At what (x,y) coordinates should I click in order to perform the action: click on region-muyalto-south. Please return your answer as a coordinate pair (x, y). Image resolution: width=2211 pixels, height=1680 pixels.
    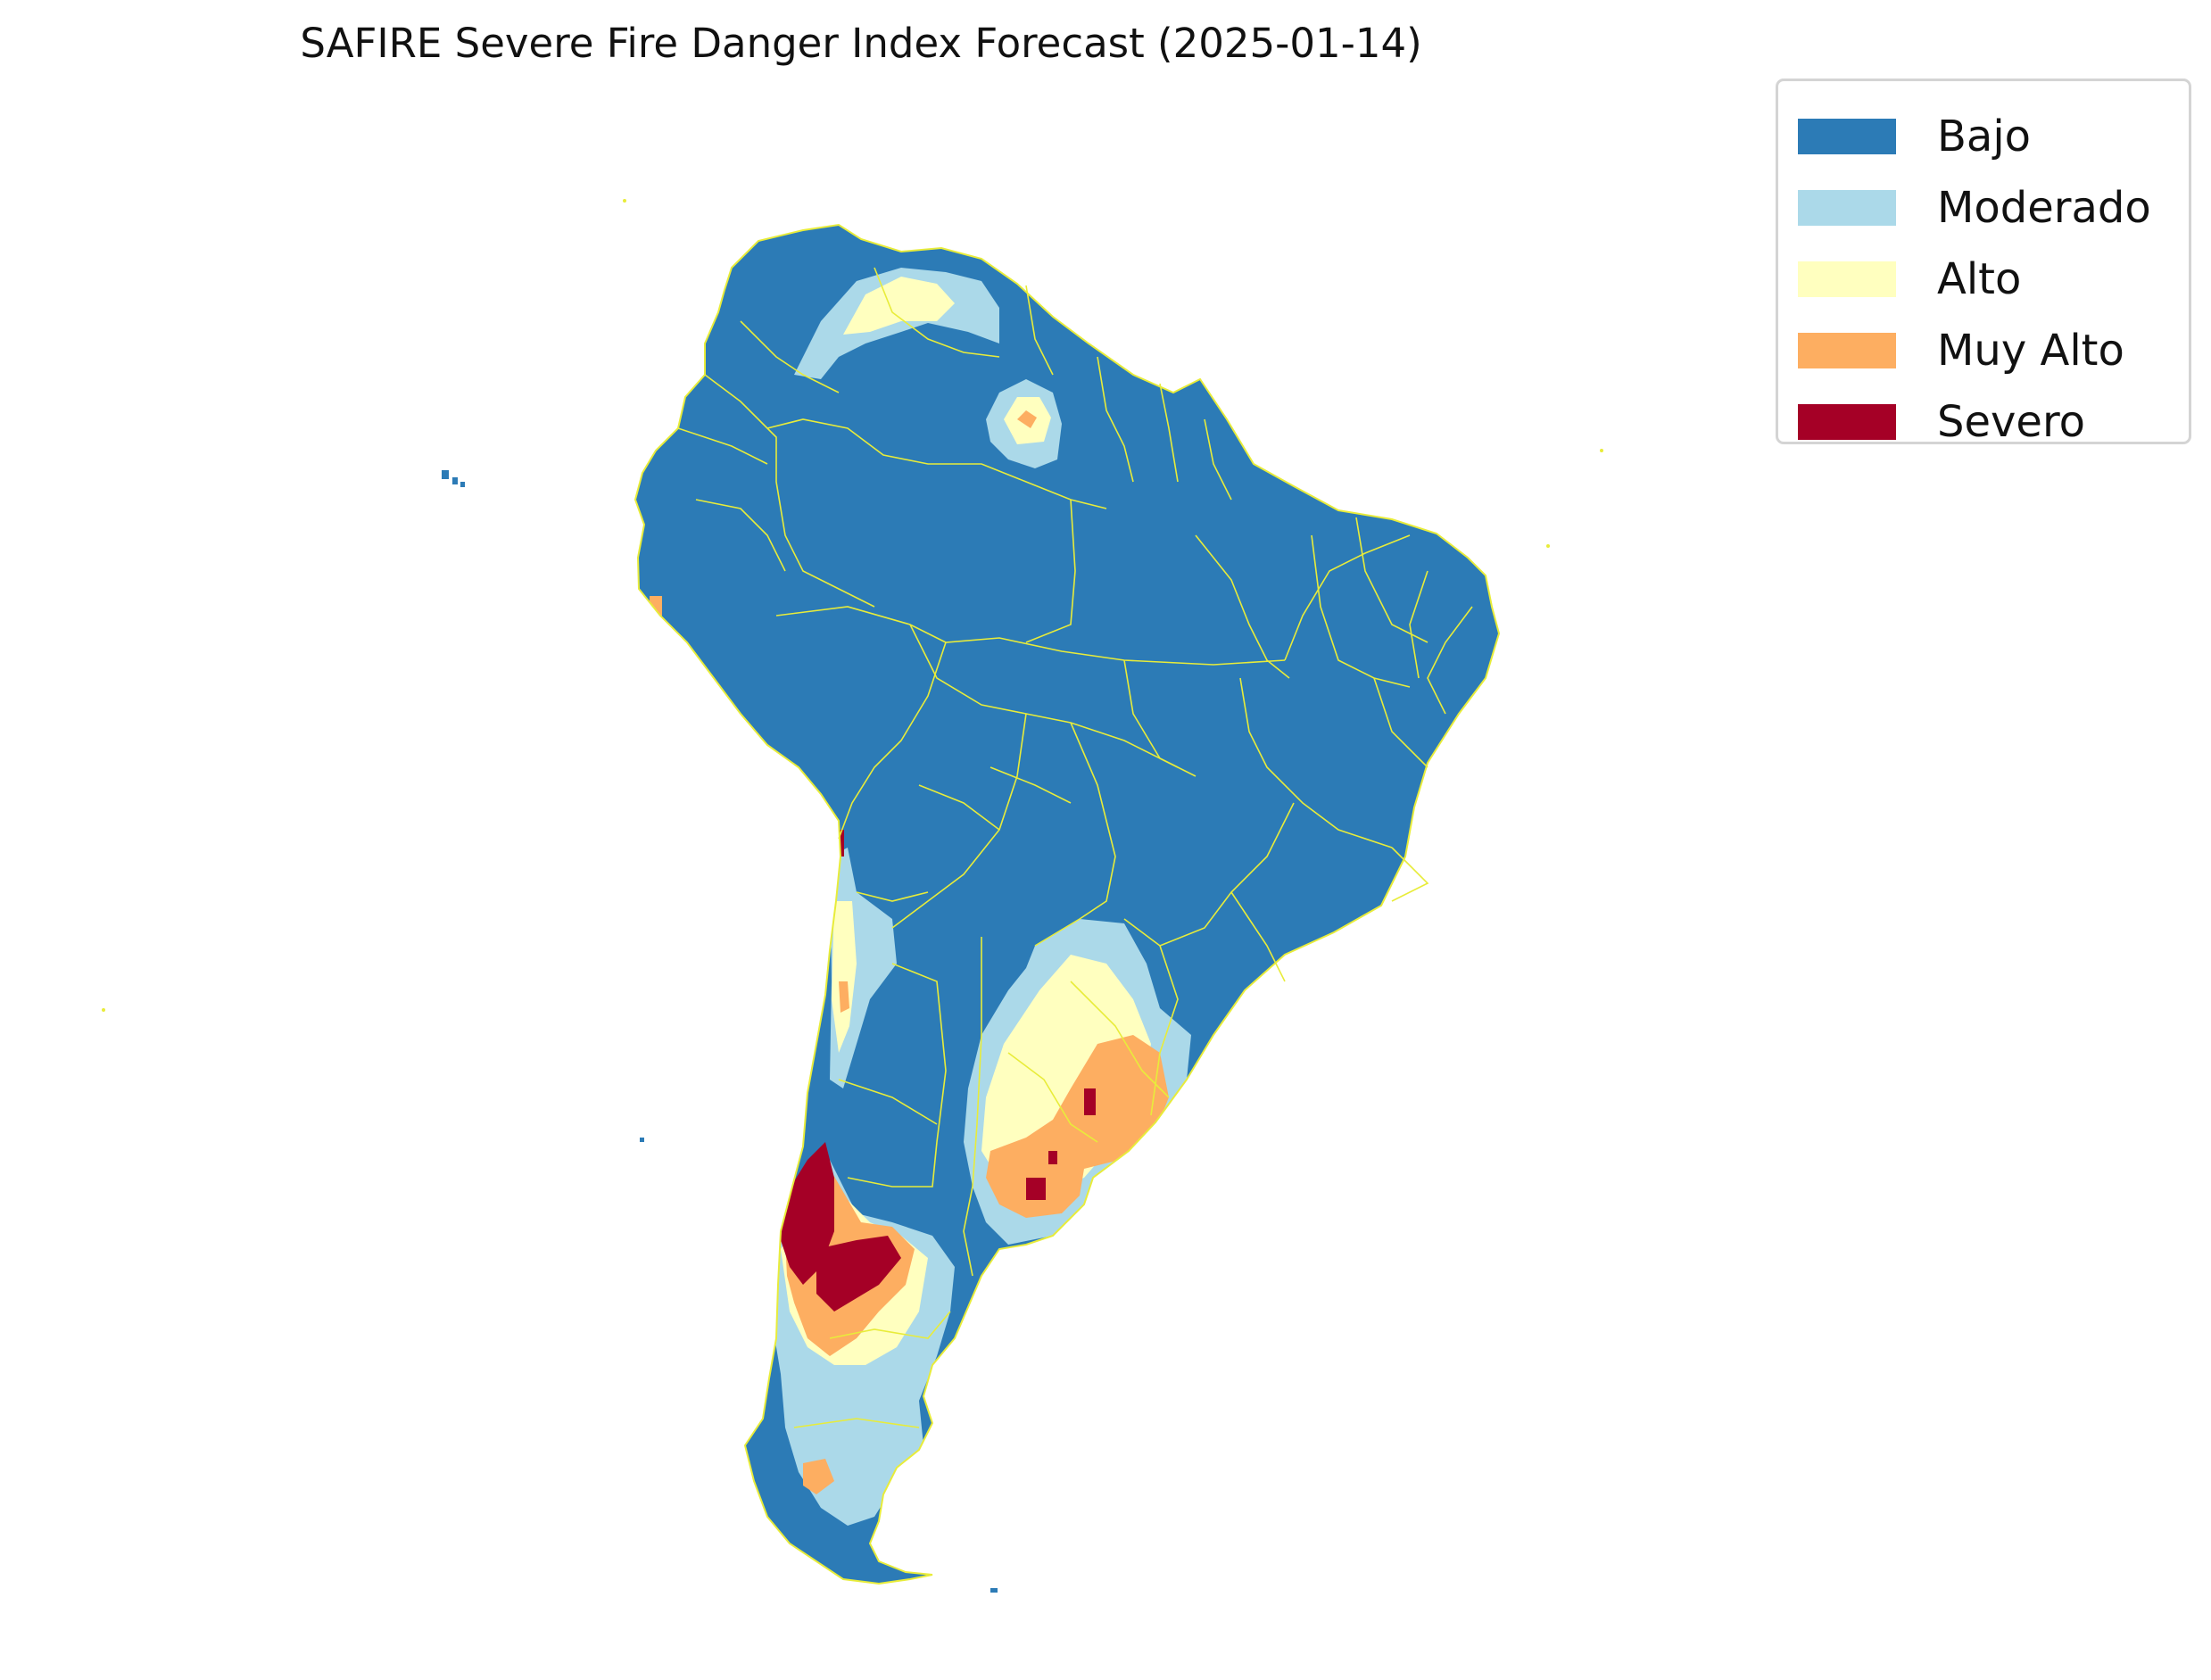
    Looking at the image, I should click on (818, 1476).